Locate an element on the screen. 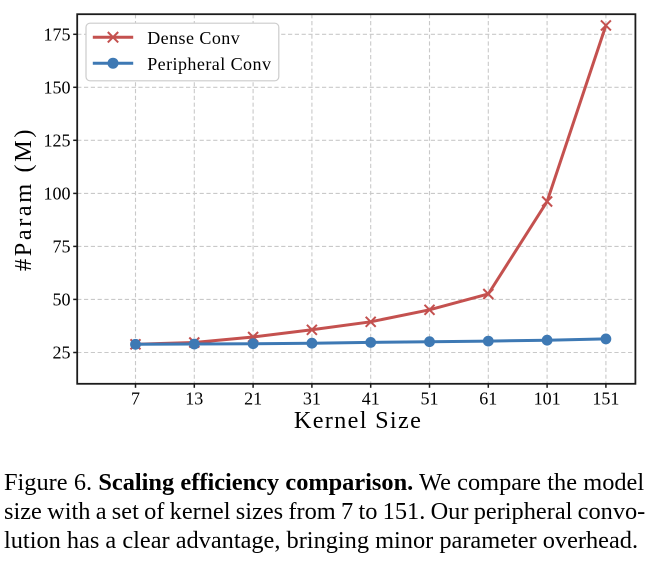 This screenshot has width=650, height=563. svg-text: 101 is located at coordinates (547, 399).